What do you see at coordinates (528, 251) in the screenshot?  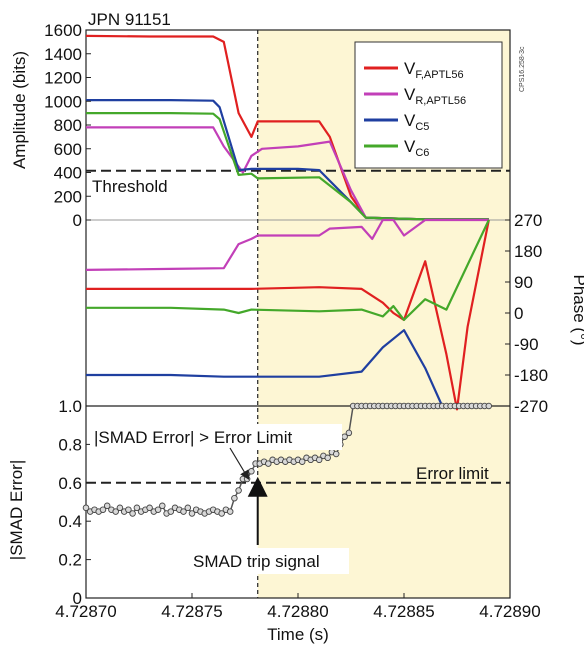 I see `phase-y-tick-label: 180` at bounding box center [528, 251].